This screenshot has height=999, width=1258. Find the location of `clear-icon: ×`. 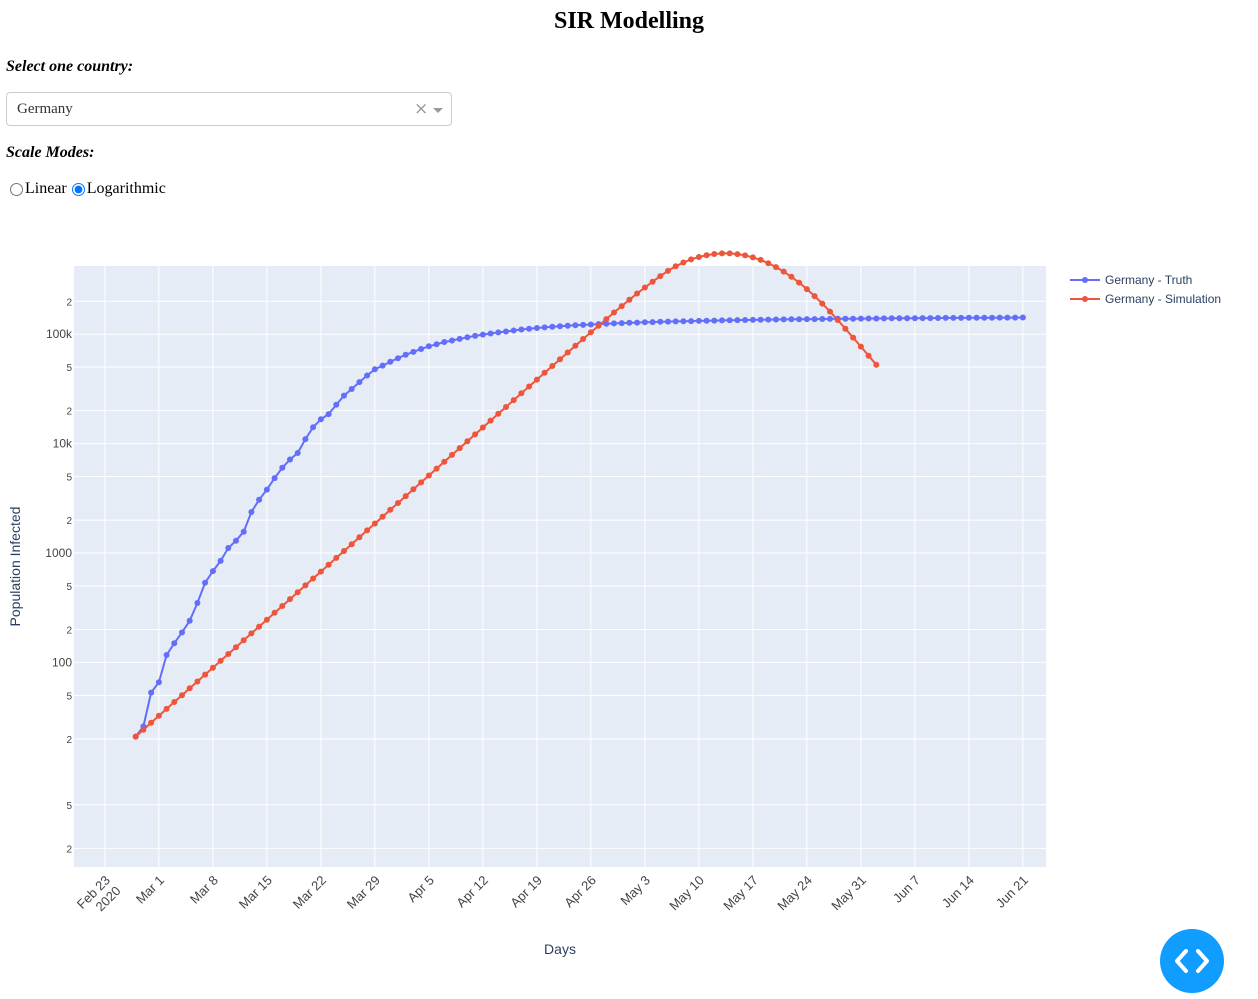

clear-icon: × is located at coordinates (421, 109).